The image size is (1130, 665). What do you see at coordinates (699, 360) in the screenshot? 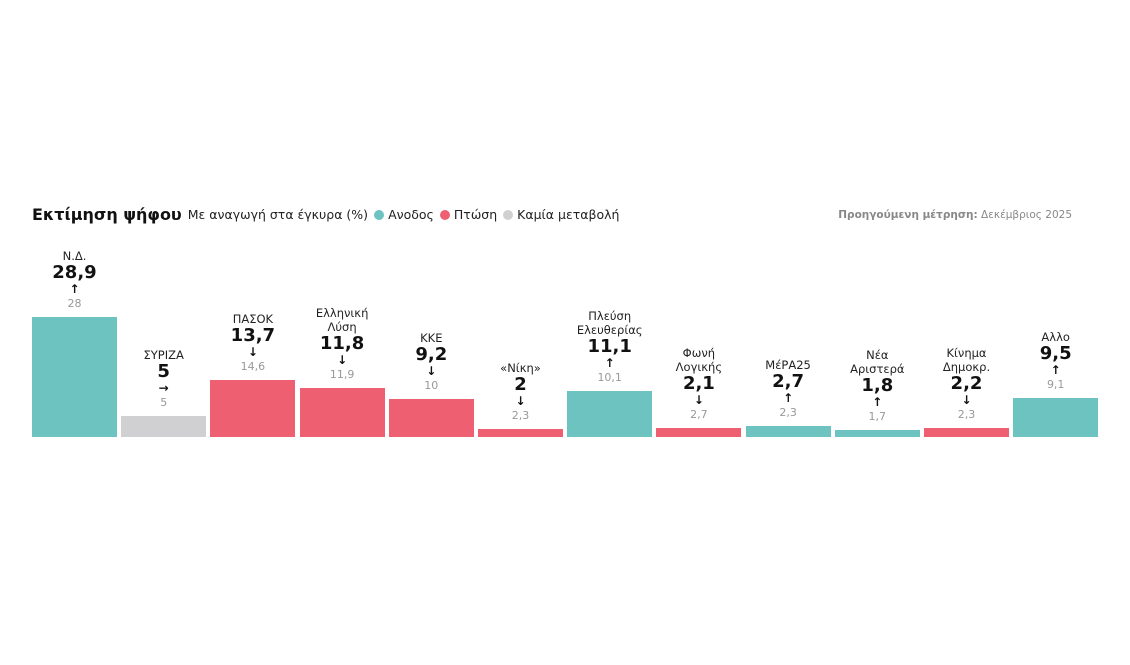
I see `party-name: Φωνή Λογικής` at bounding box center [699, 360].